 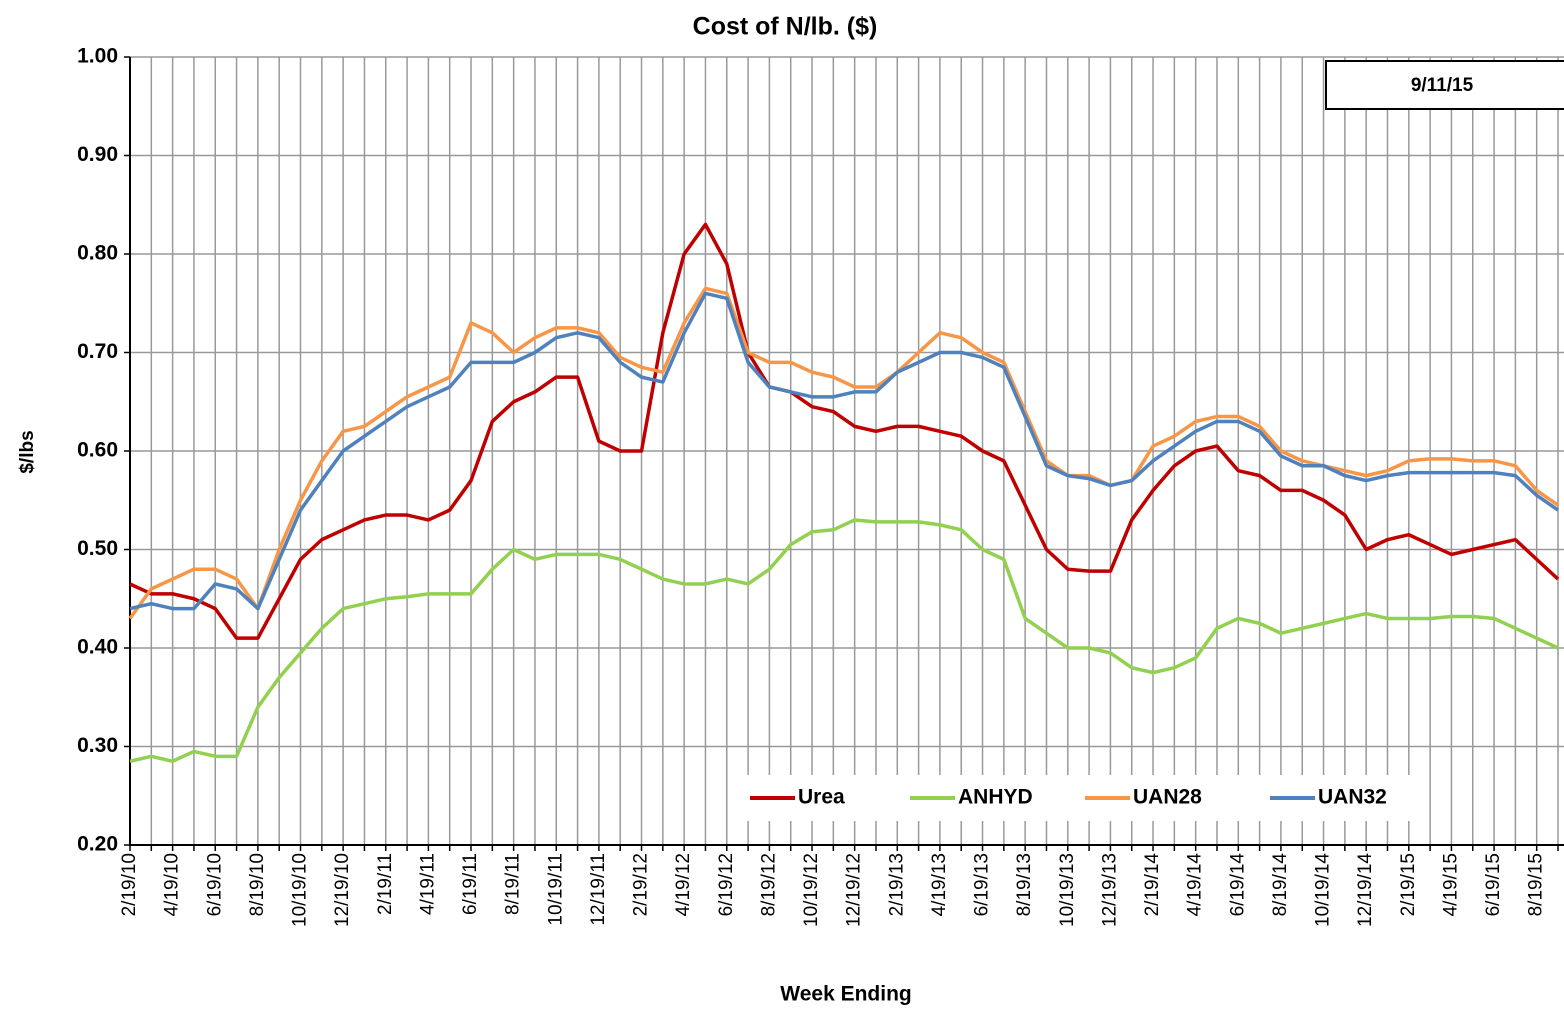 I want to click on x-tick-label: 8/19/11, so click(x=513, y=884).